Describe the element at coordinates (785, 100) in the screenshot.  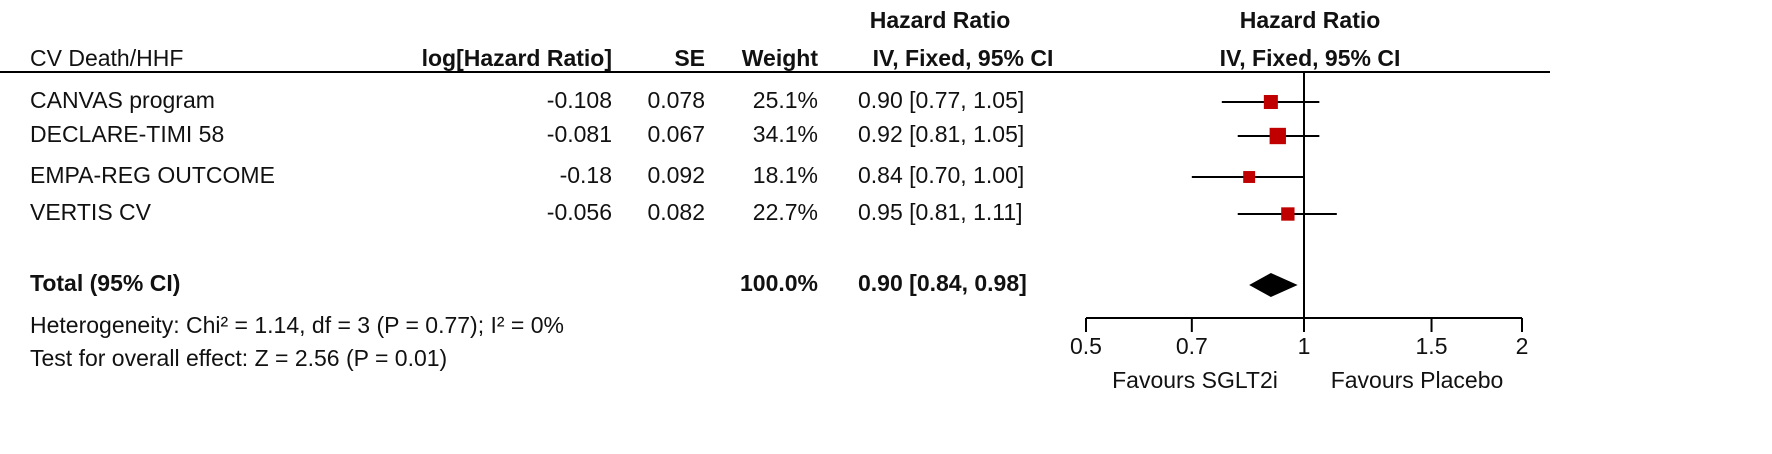
I see `weight: 25.1%` at that location.